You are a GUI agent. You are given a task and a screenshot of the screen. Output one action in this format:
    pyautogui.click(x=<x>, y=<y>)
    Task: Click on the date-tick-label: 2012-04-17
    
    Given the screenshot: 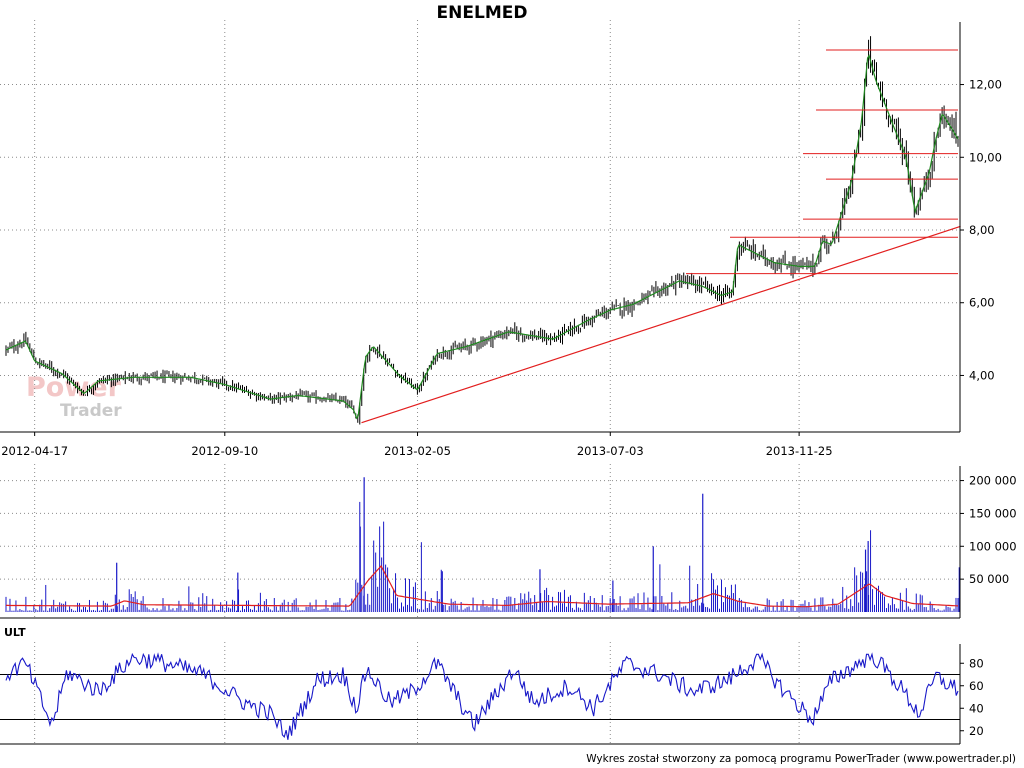 What is the action you would take?
    pyautogui.click(x=34, y=451)
    